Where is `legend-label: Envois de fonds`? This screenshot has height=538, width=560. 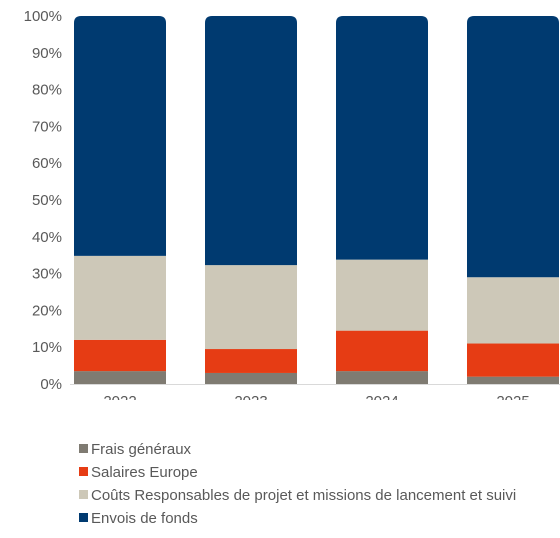 legend-label: Envois de fonds is located at coordinates (144, 518).